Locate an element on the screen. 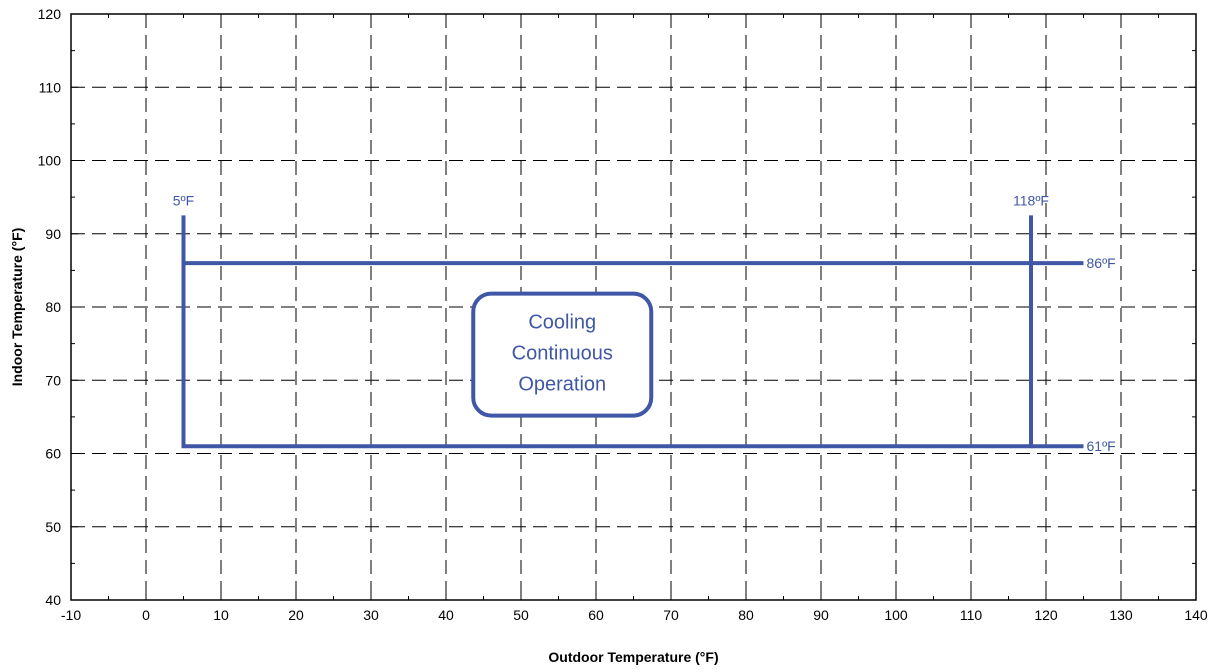 The width and height of the screenshot is (1217, 672). region-label-line-2: Continuous is located at coordinates (562, 354).